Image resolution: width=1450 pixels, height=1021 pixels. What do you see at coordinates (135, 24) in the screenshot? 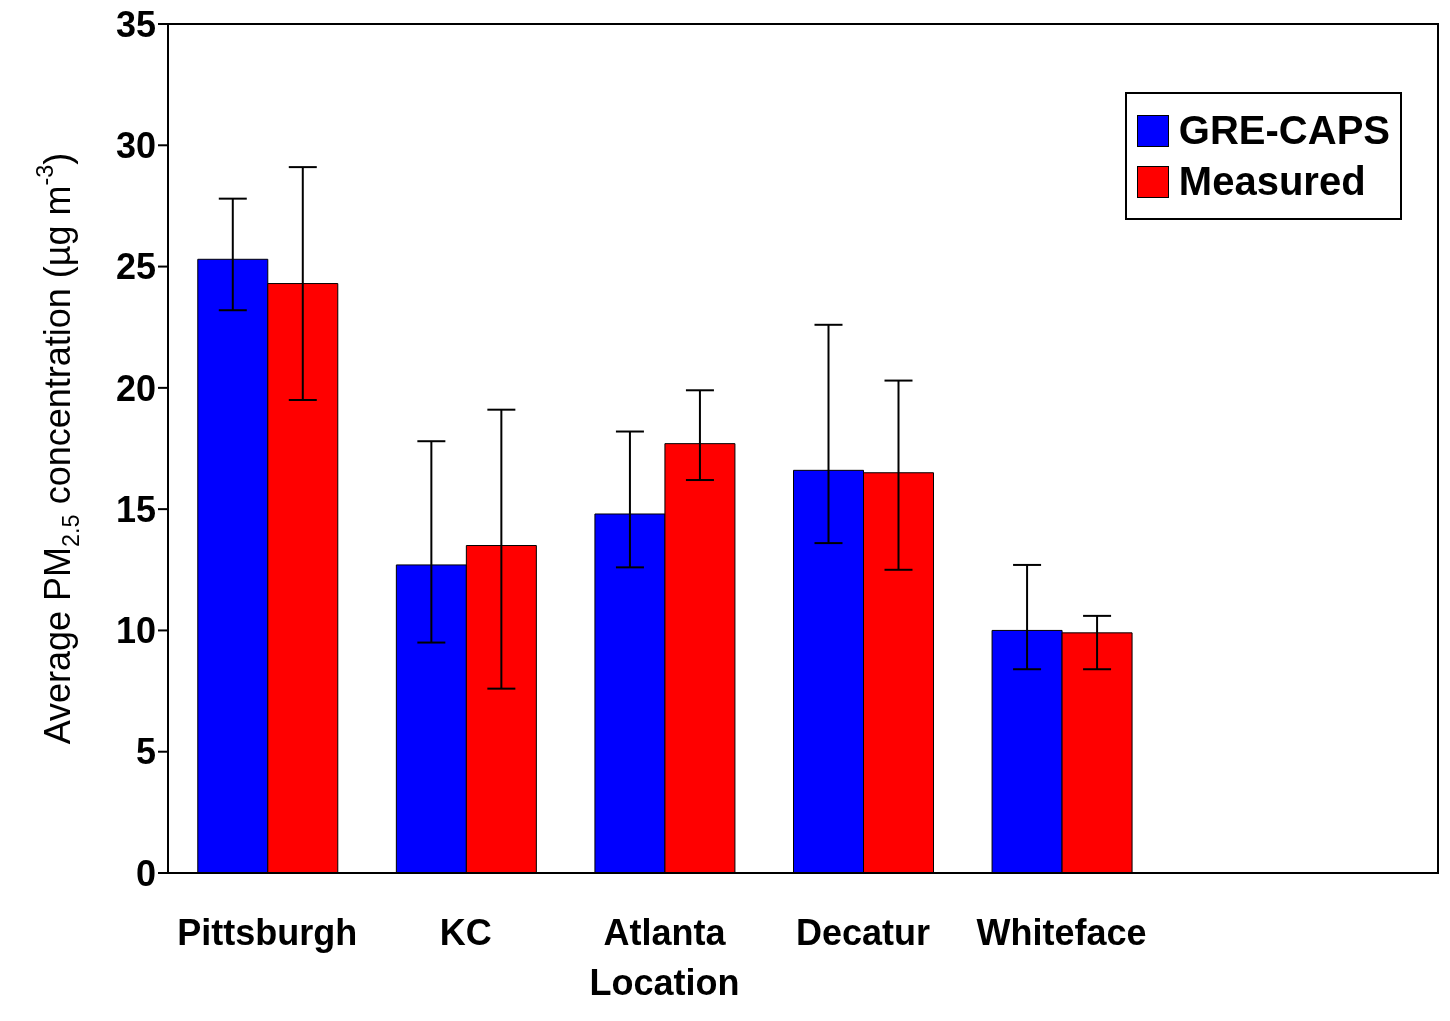
I see `y-tick-label: 35` at bounding box center [135, 24].